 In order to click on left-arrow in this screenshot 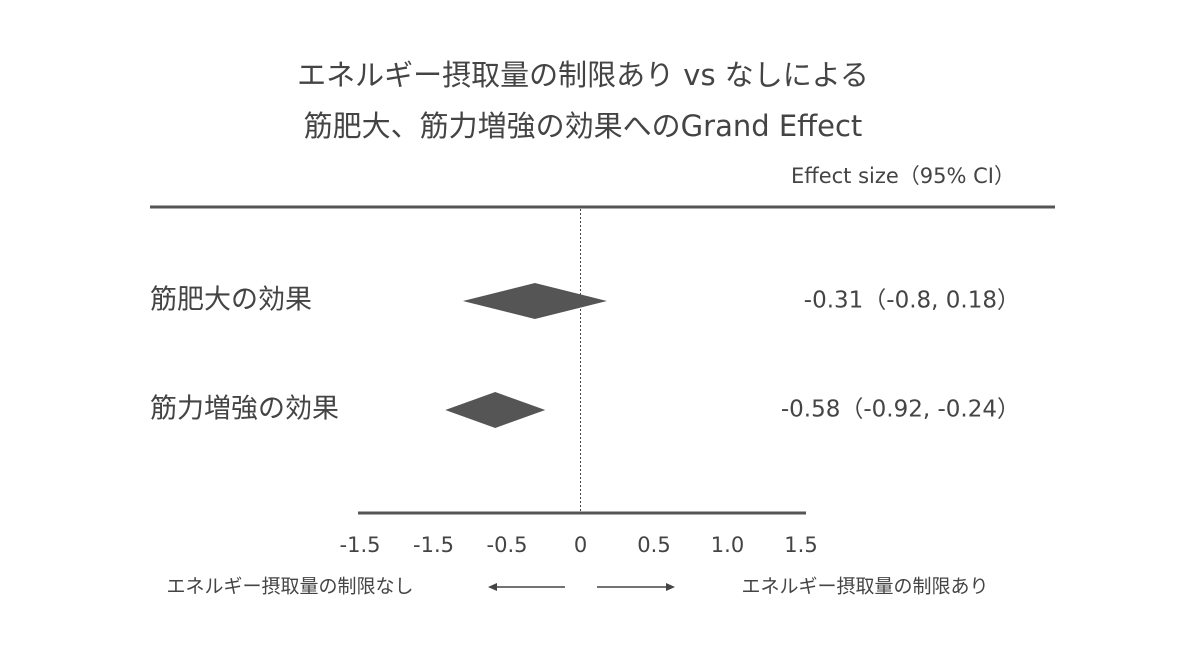, I will do `click(526, 587)`.